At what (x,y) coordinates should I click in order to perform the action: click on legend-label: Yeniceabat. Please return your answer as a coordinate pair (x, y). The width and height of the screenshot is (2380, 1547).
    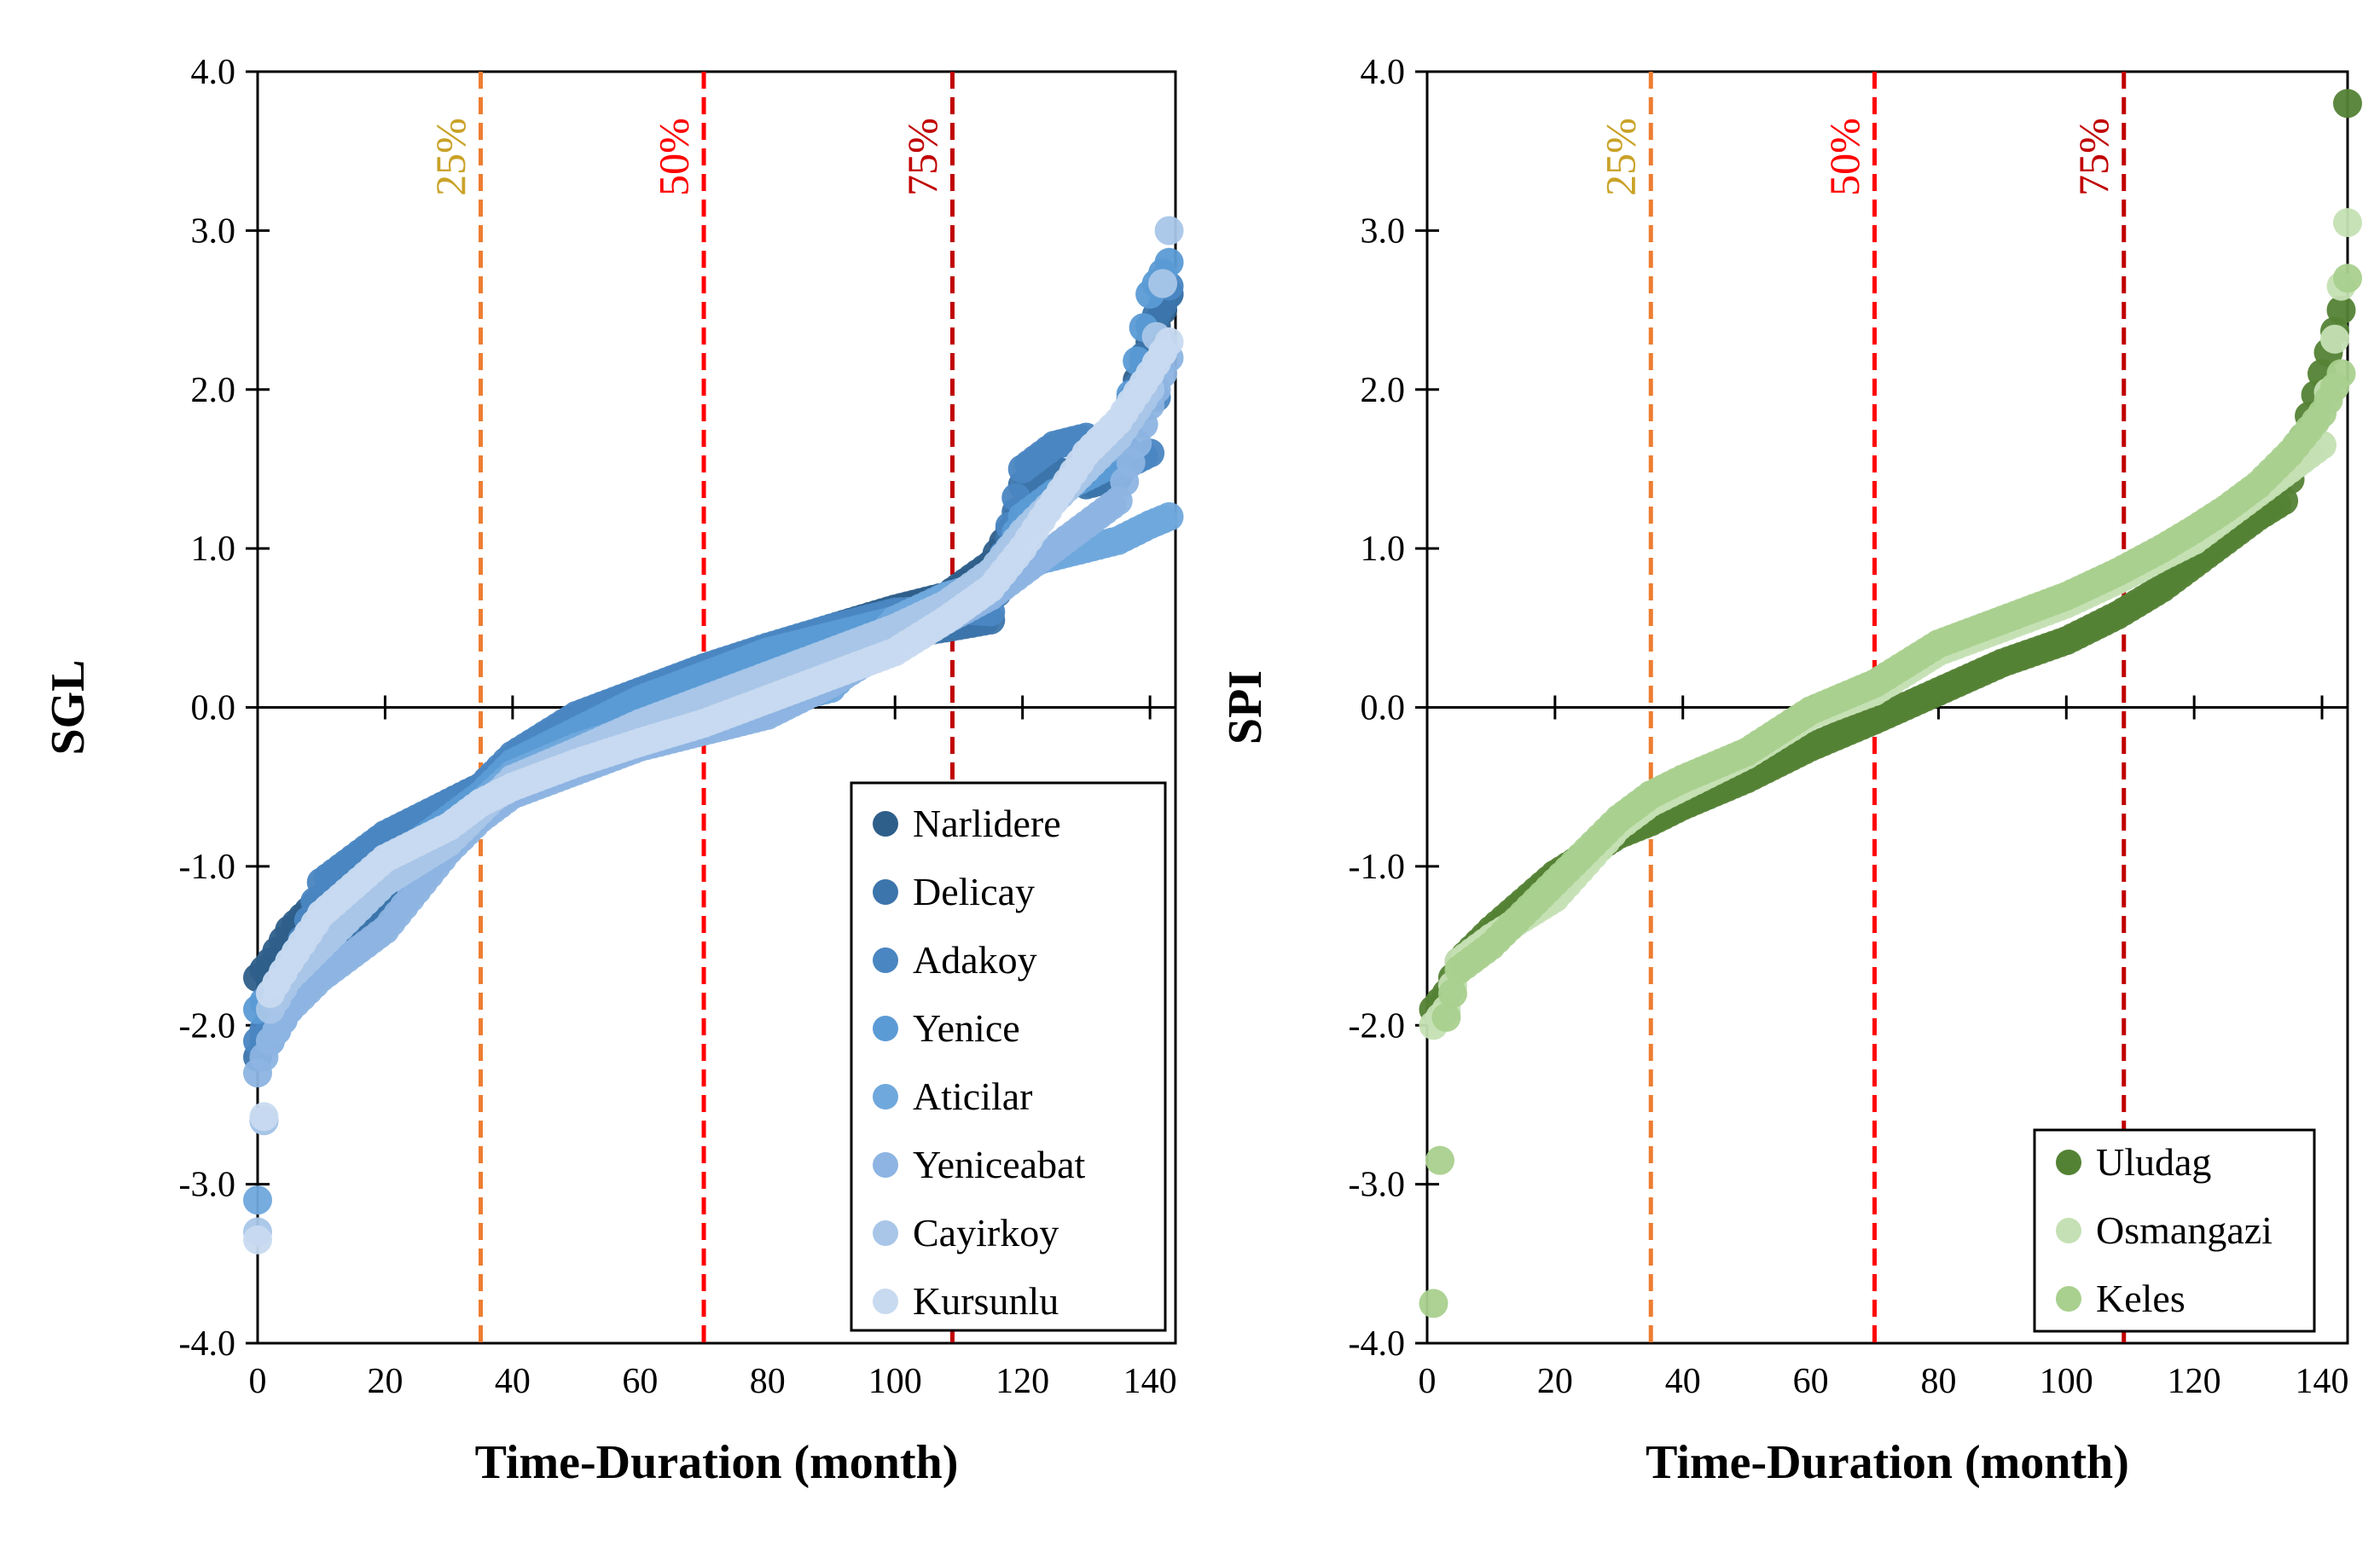
    Looking at the image, I should click on (999, 1164).